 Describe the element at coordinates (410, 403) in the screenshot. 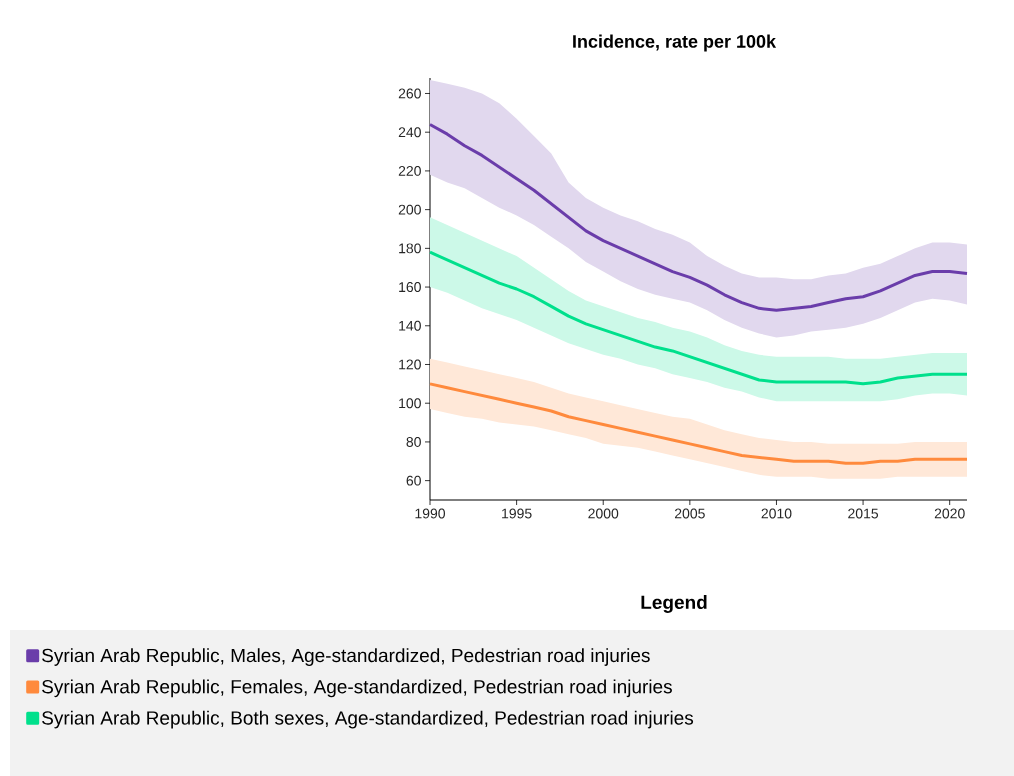

I see `y-tick-label: 100` at that location.